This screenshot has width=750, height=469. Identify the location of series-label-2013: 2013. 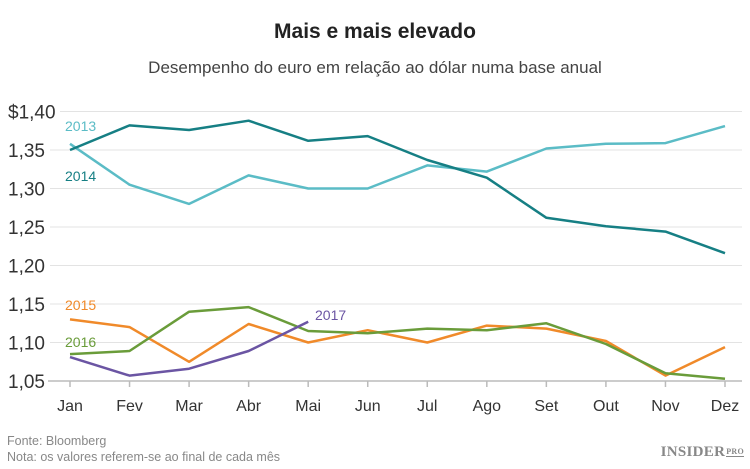
(80, 126).